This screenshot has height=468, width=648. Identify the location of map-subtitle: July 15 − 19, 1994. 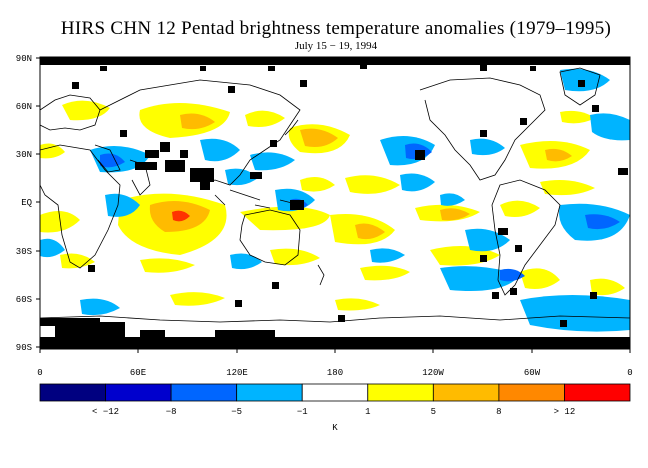
(336, 46).